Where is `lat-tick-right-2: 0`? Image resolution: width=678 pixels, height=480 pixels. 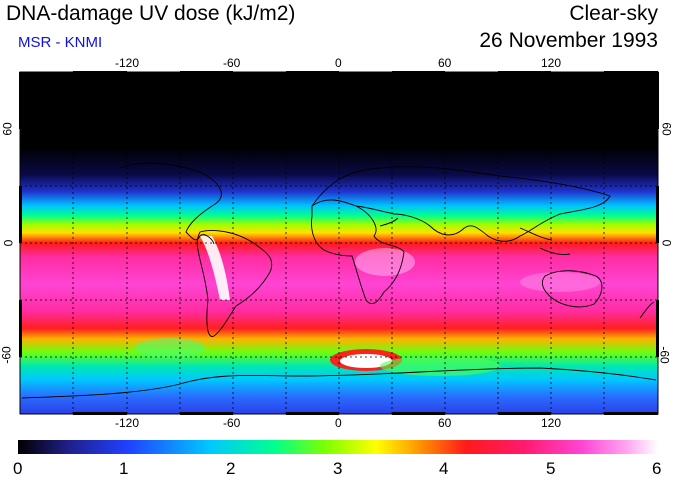 lat-tick-right-2: 0 is located at coordinates (666, 243).